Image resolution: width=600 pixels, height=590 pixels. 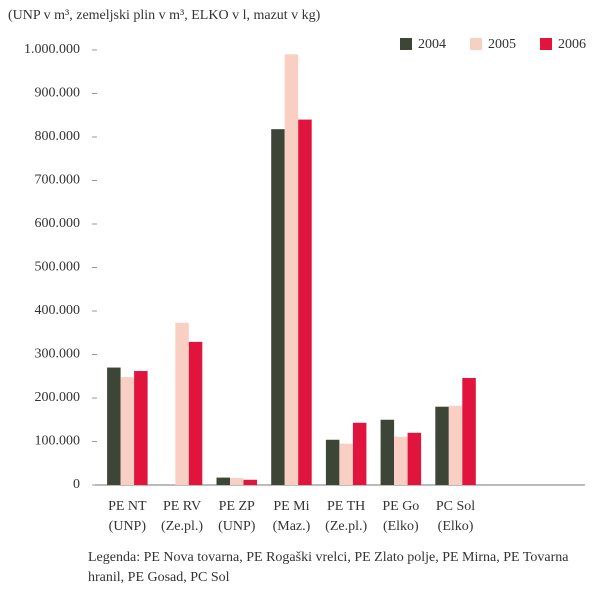 I want to click on y-tick-label: 1.000.000, so click(x=52, y=49).